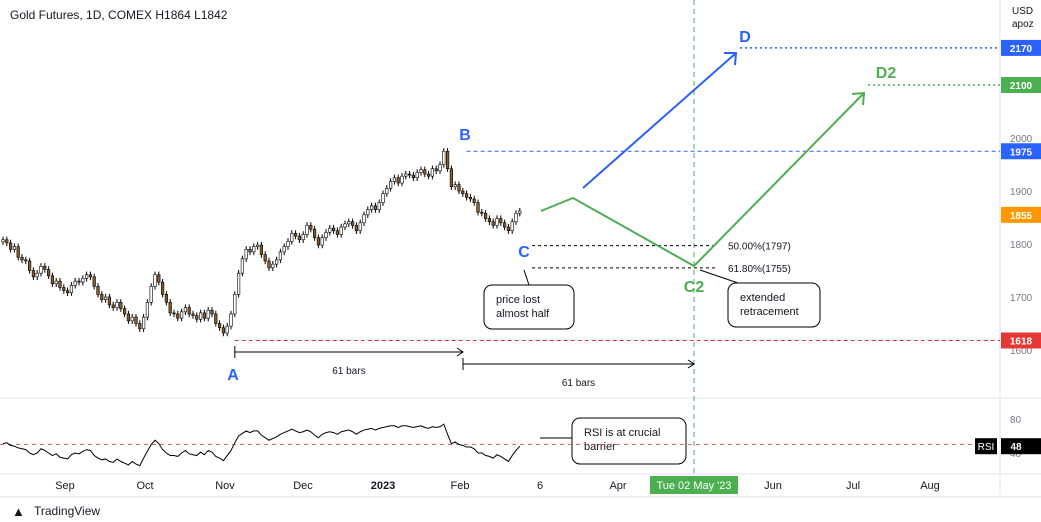 The image size is (1041, 522). Describe the element at coordinates (261, 445) in the screenshot. I see `rsi-line` at that location.